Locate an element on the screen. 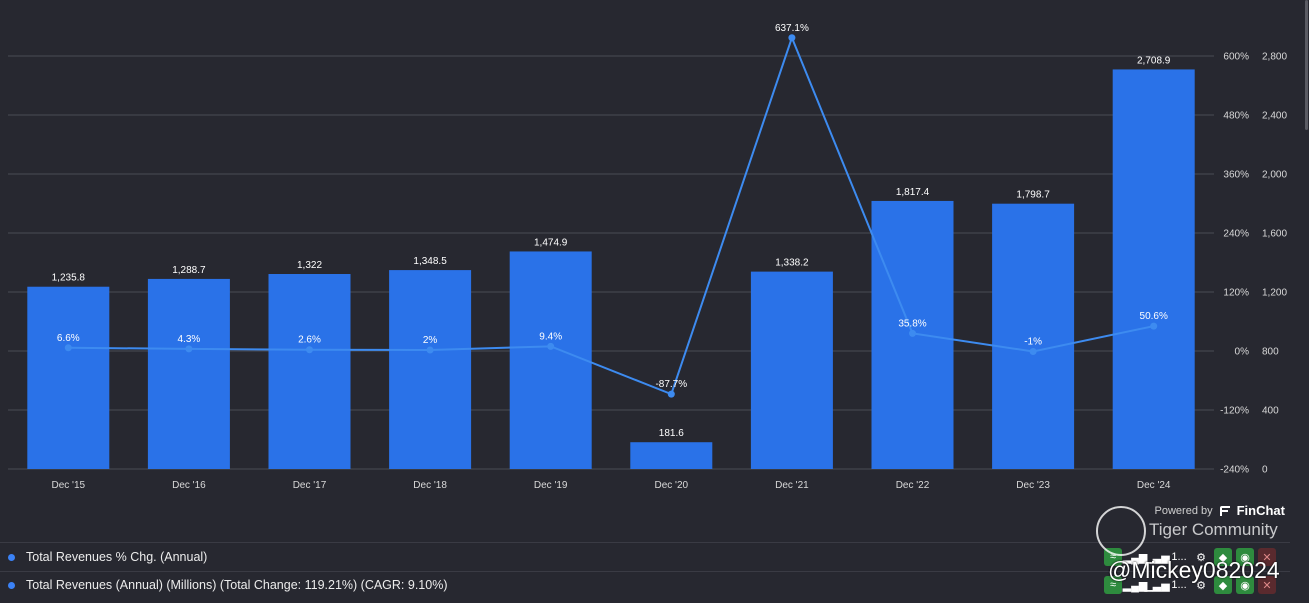 Image resolution: width=1309 pixels, height=603 pixels. line-value-label: 6.6% is located at coordinates (68, 338).